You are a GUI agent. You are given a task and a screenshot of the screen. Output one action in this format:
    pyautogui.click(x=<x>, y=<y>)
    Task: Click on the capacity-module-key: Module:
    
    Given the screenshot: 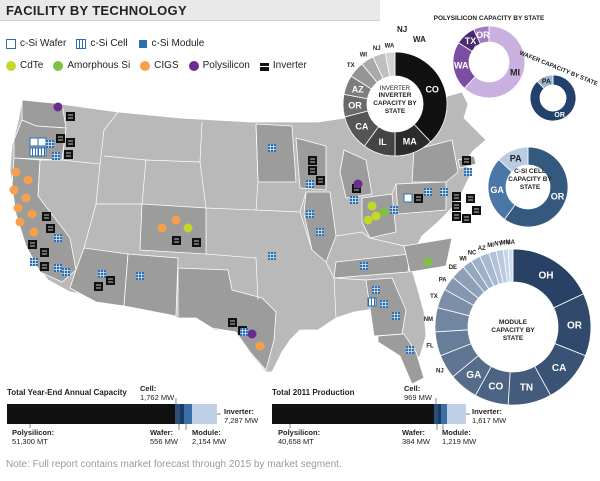 What is the action you would take?
    pyautogui.click(x=206, y=432)
    